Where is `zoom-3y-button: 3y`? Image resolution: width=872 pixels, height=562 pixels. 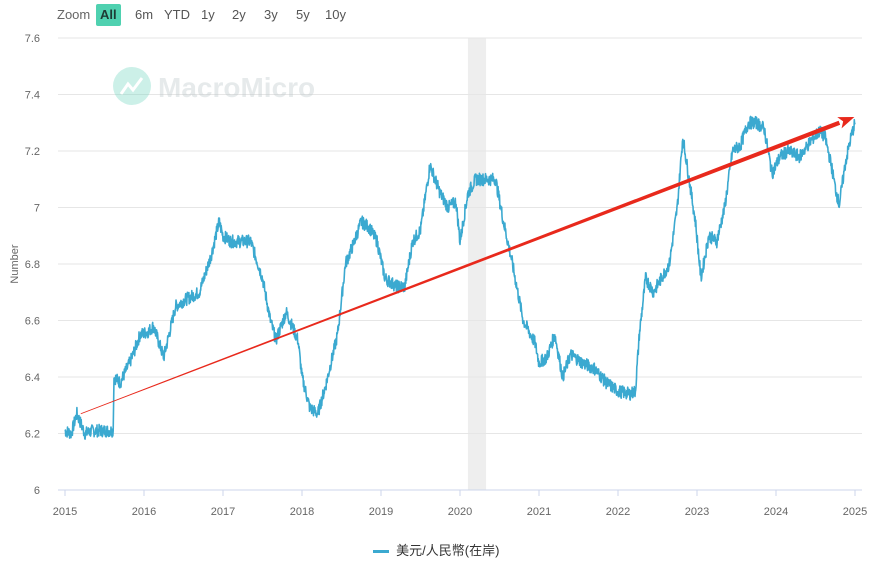
zoom-3y-button: 3y is located at coordinates (271, 14).